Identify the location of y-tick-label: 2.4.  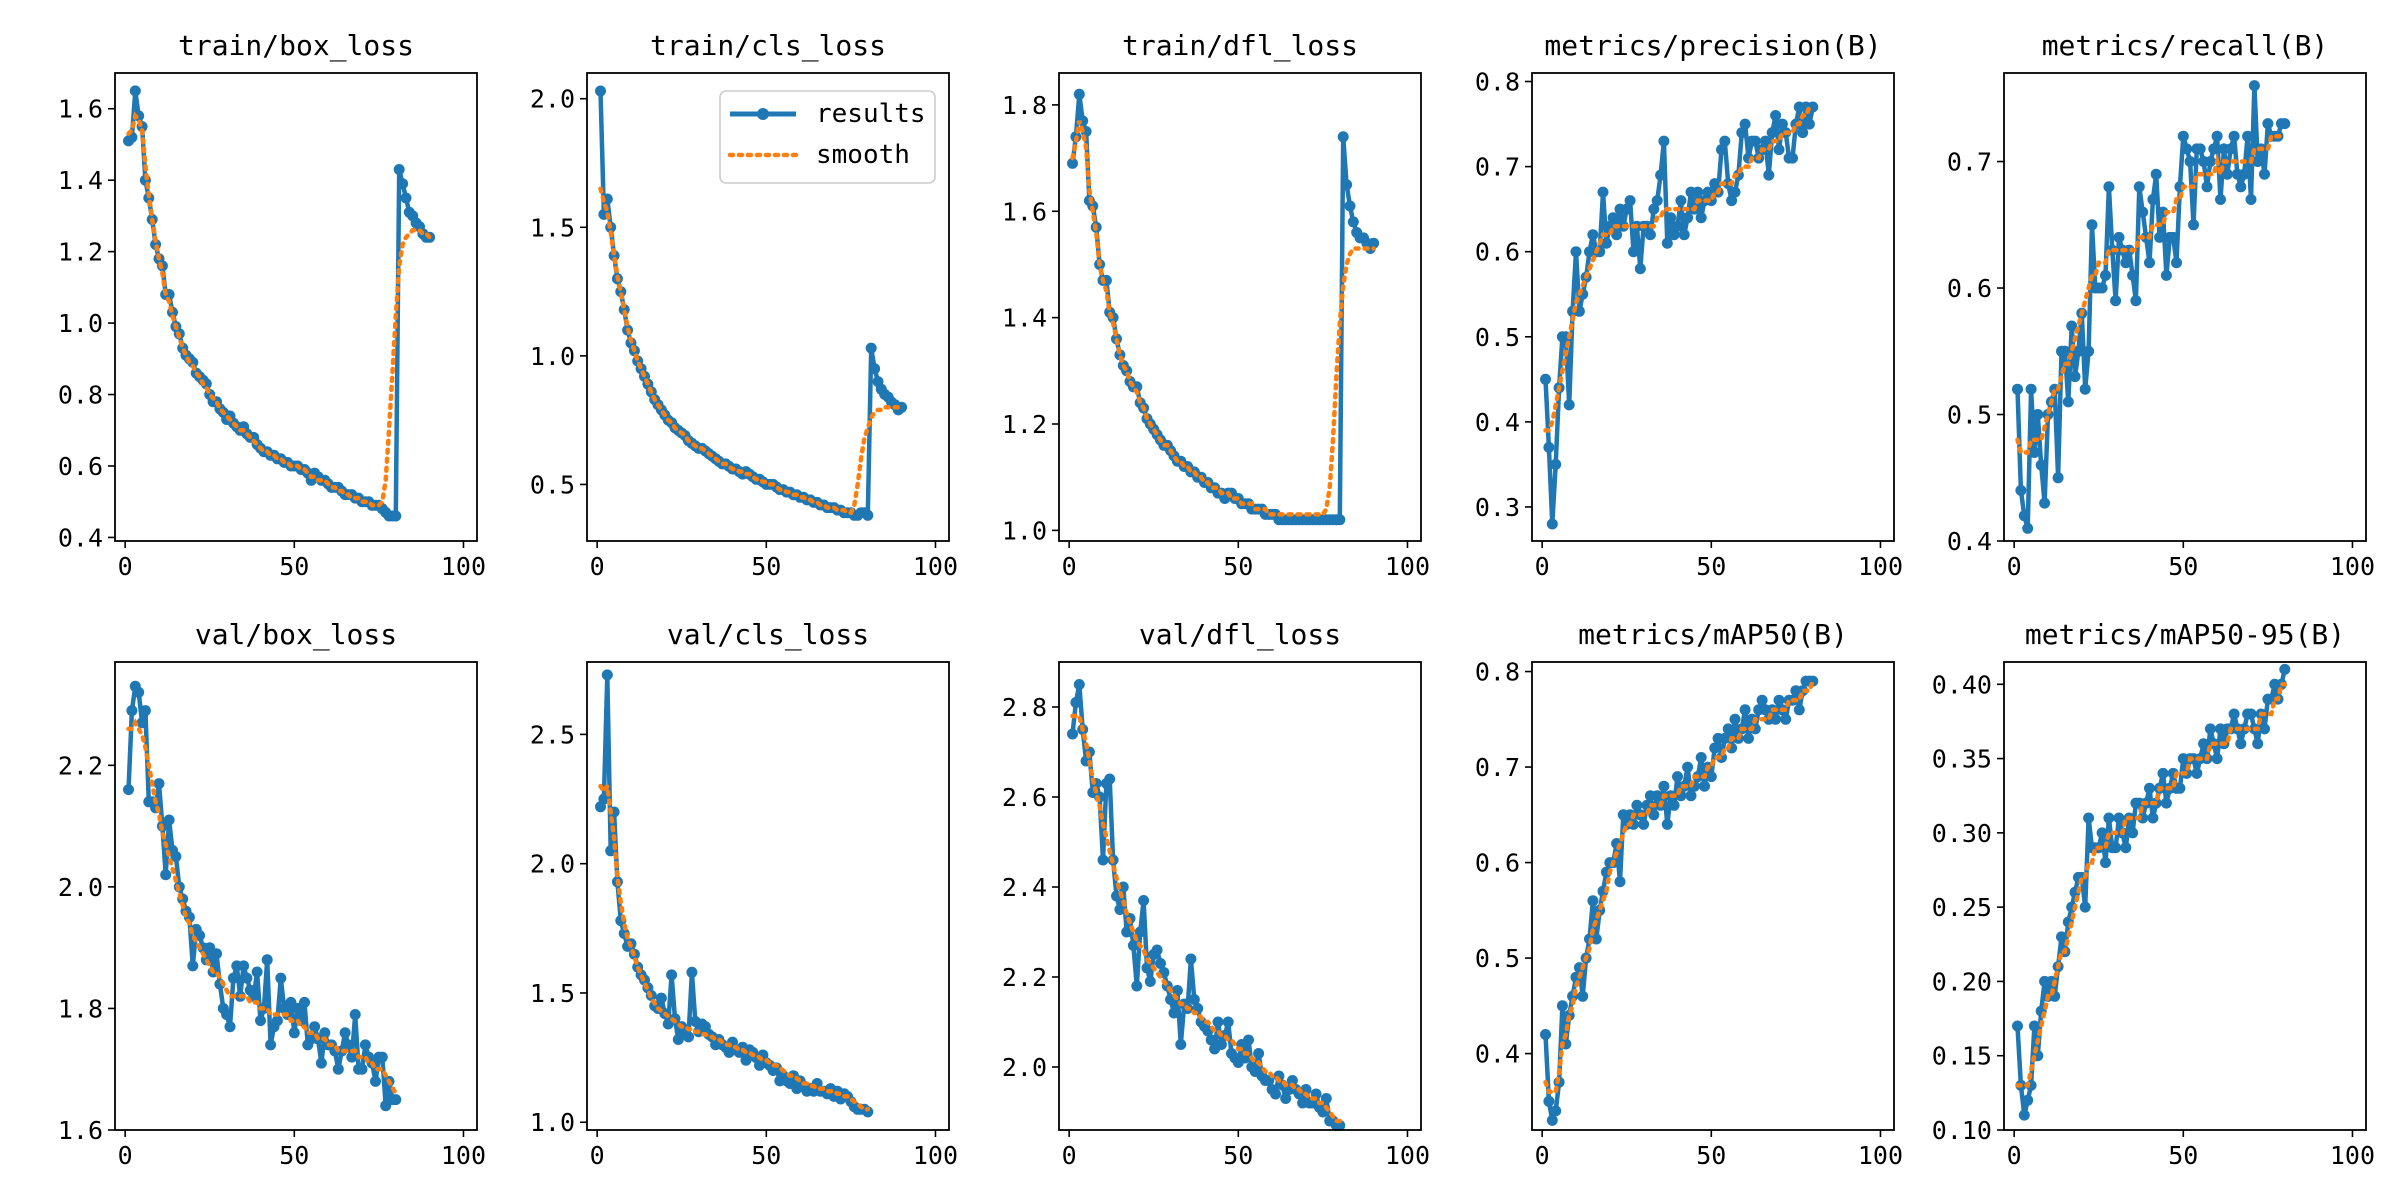
(1024, 887).